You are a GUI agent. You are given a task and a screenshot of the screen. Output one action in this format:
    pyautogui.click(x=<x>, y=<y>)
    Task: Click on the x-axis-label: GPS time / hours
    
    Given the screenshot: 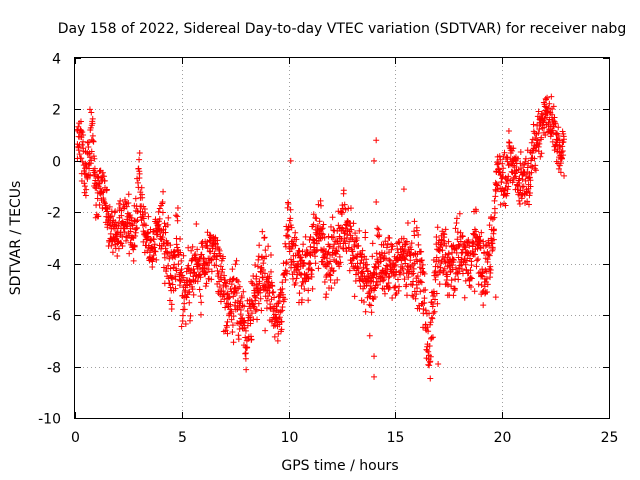 What is the action you would take?
    pyautogui.click(x=339, y=466)
    